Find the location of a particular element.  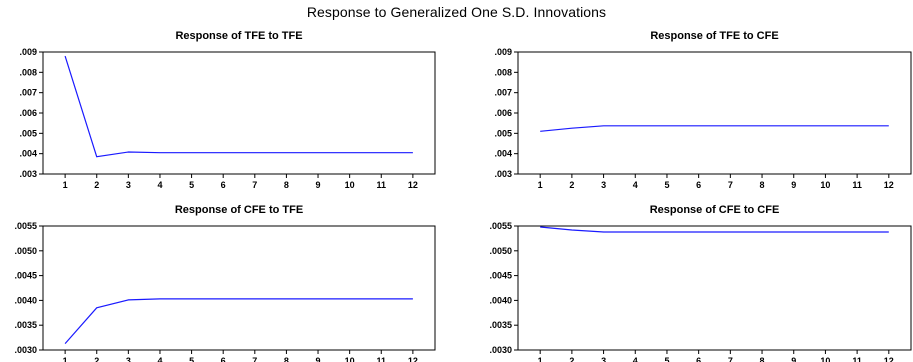

chart-title: Response of TFE to CFE is located at coordinates (714, 36).